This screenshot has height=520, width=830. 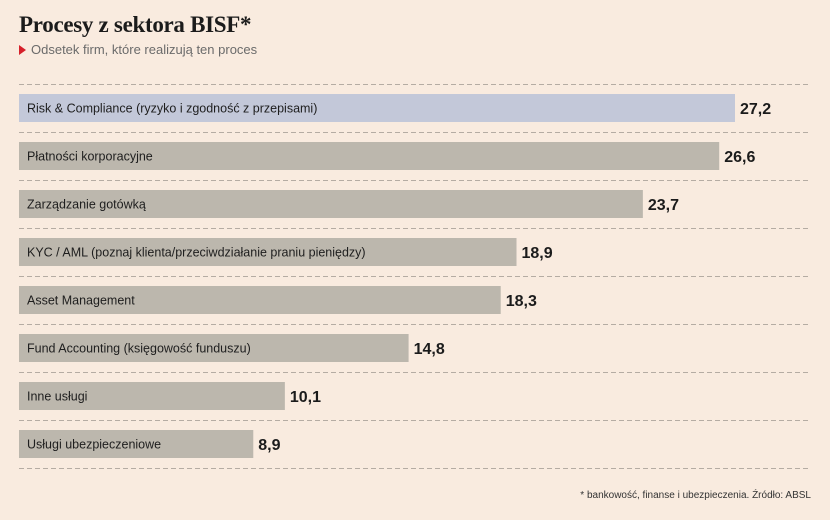 What do you see at coordinates (57, 397) in the screenshot?
I see `bar-category-label: Inne usługi` at bounding box center [57, 397].